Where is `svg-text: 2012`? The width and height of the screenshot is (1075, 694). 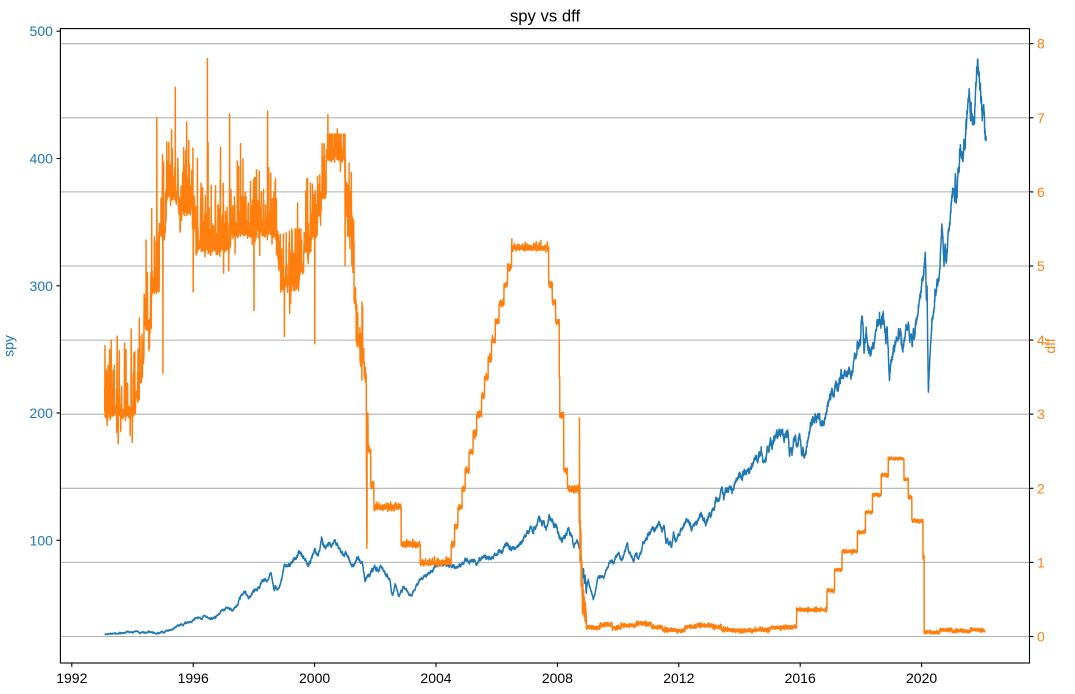
svg-text: 2012 is located at coordinates (678, 678).